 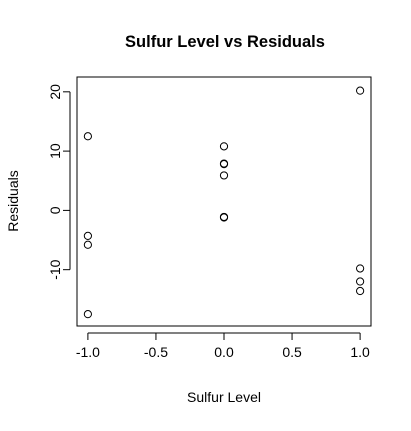 What do you see at coordinates (13, 200) in the screenshot?
I see `y-axis-label: Residuals` at bounding box center [13, 200].